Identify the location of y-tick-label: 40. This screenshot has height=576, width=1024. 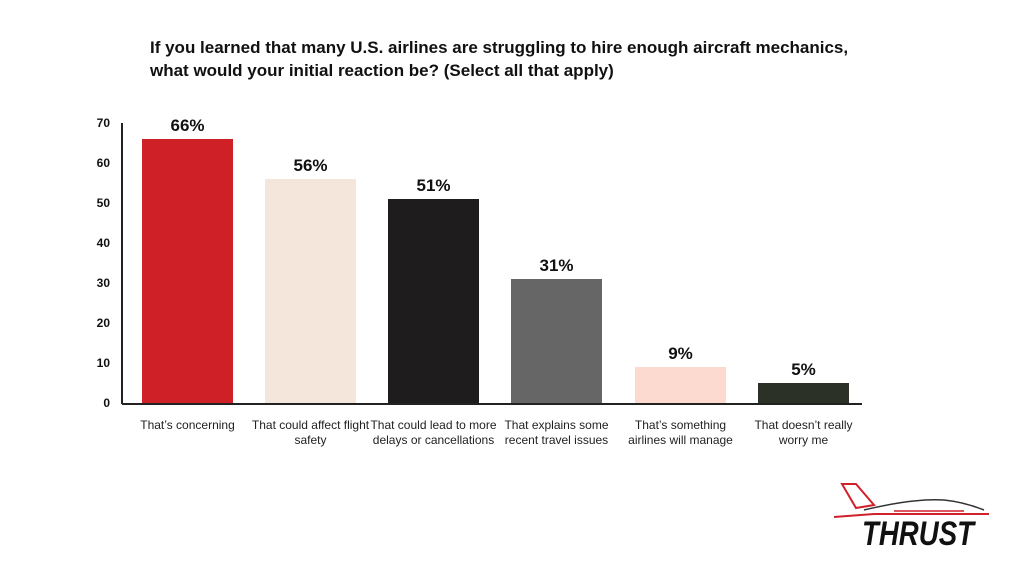
(104, 243).